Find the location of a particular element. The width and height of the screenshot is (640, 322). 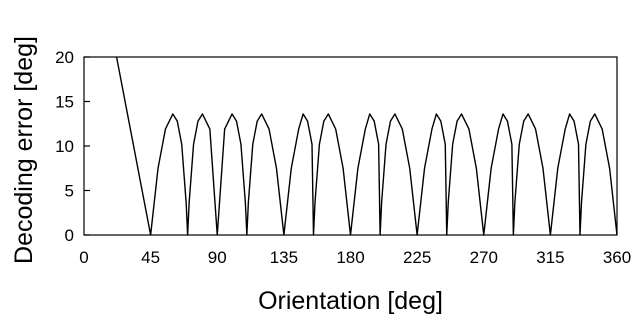

x-tick-label: 135 is located at coordinates (284, 257).